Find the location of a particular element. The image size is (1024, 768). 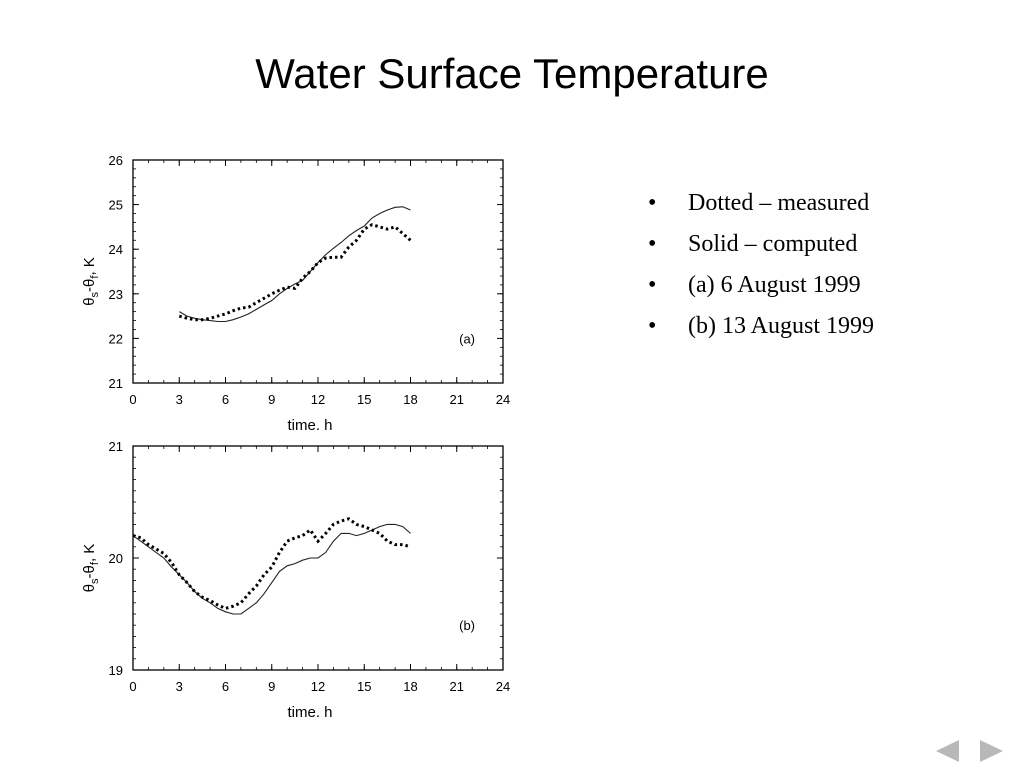

bullet-text: (b) 13 August 1999 is located at coordinates (781, 326).